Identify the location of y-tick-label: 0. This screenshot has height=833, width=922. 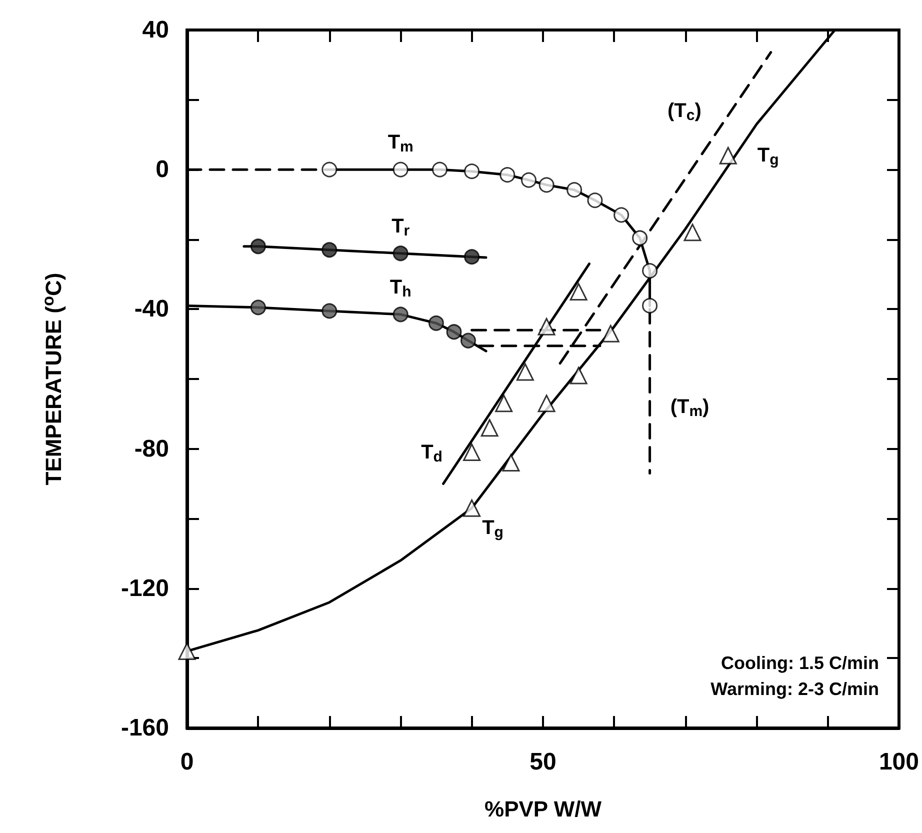
(162, 170).